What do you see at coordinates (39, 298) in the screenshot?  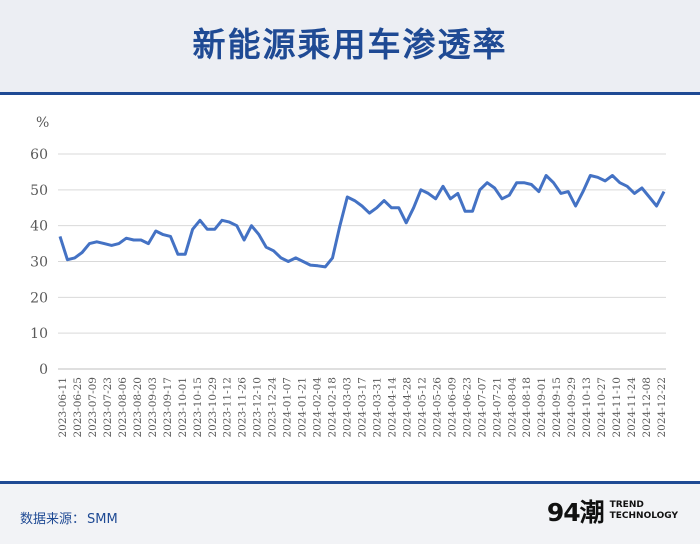 I see `y-tick-label: 20` at bounding box center [39, 298].